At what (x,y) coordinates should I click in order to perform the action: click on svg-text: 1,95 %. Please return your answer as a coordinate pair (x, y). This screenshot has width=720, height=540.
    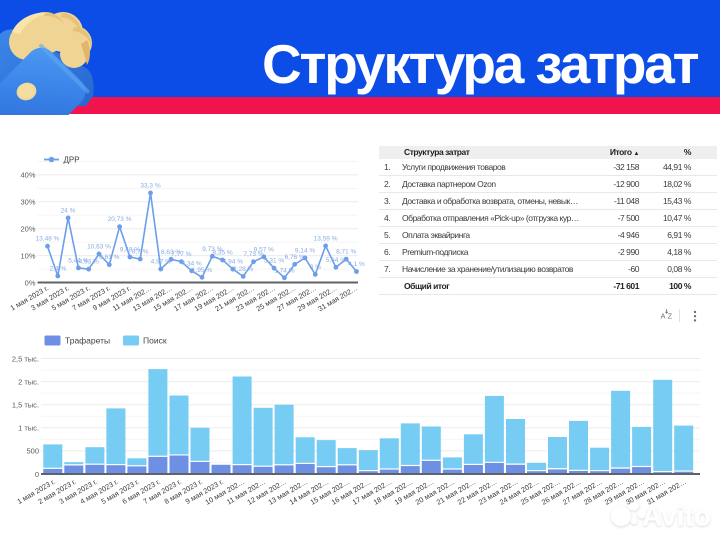
    Looking at the image, I should click on (202, 270).